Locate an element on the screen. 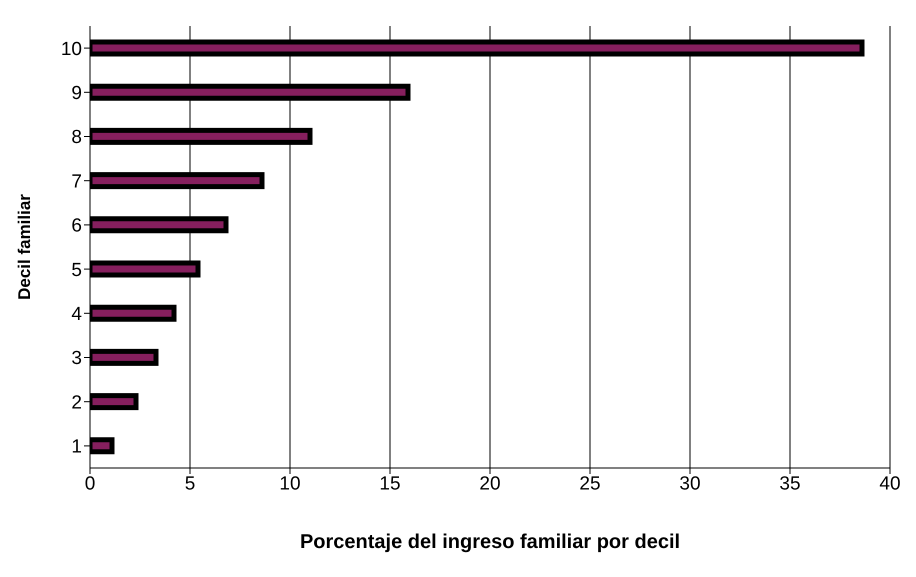 Image resolution: width=916 pixels, height=577 pixels. y-tick-label: 7 is located at coordinates (76, 181).